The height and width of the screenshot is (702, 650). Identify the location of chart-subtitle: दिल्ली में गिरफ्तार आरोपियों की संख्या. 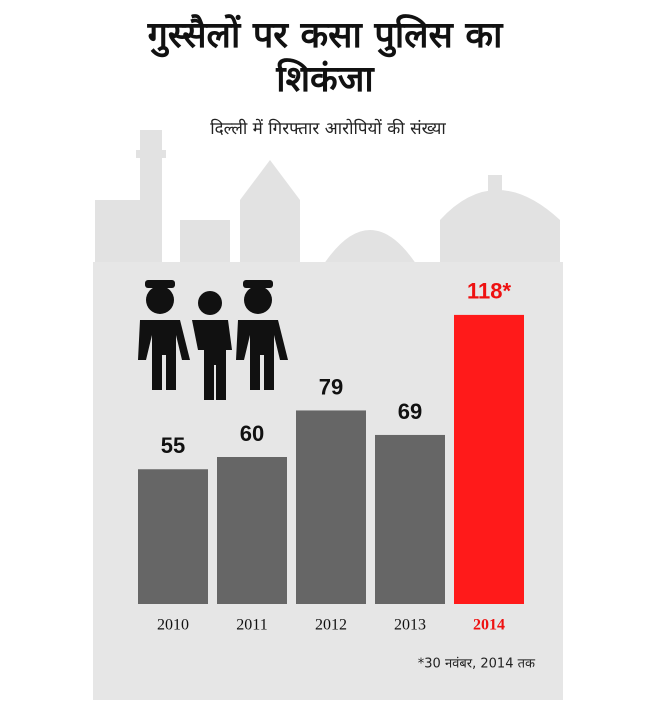
(328, 129).